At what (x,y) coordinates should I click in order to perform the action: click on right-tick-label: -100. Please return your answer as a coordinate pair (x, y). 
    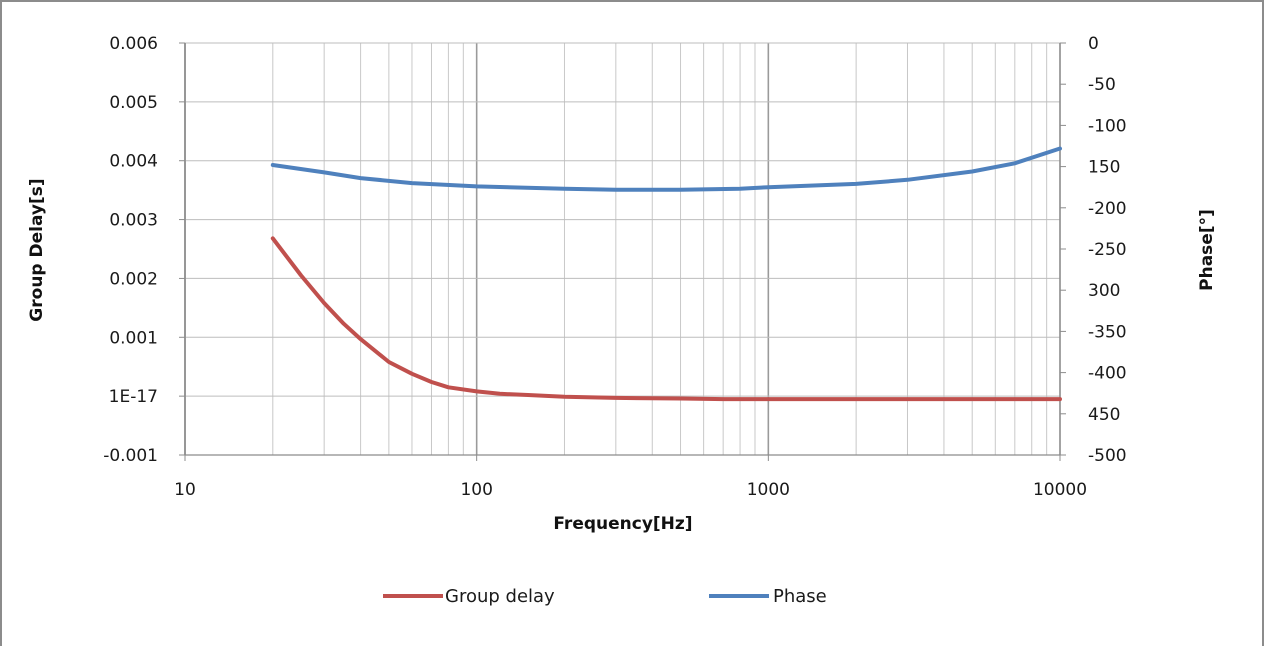
    Looking at the image, I should click on (1107, 126).